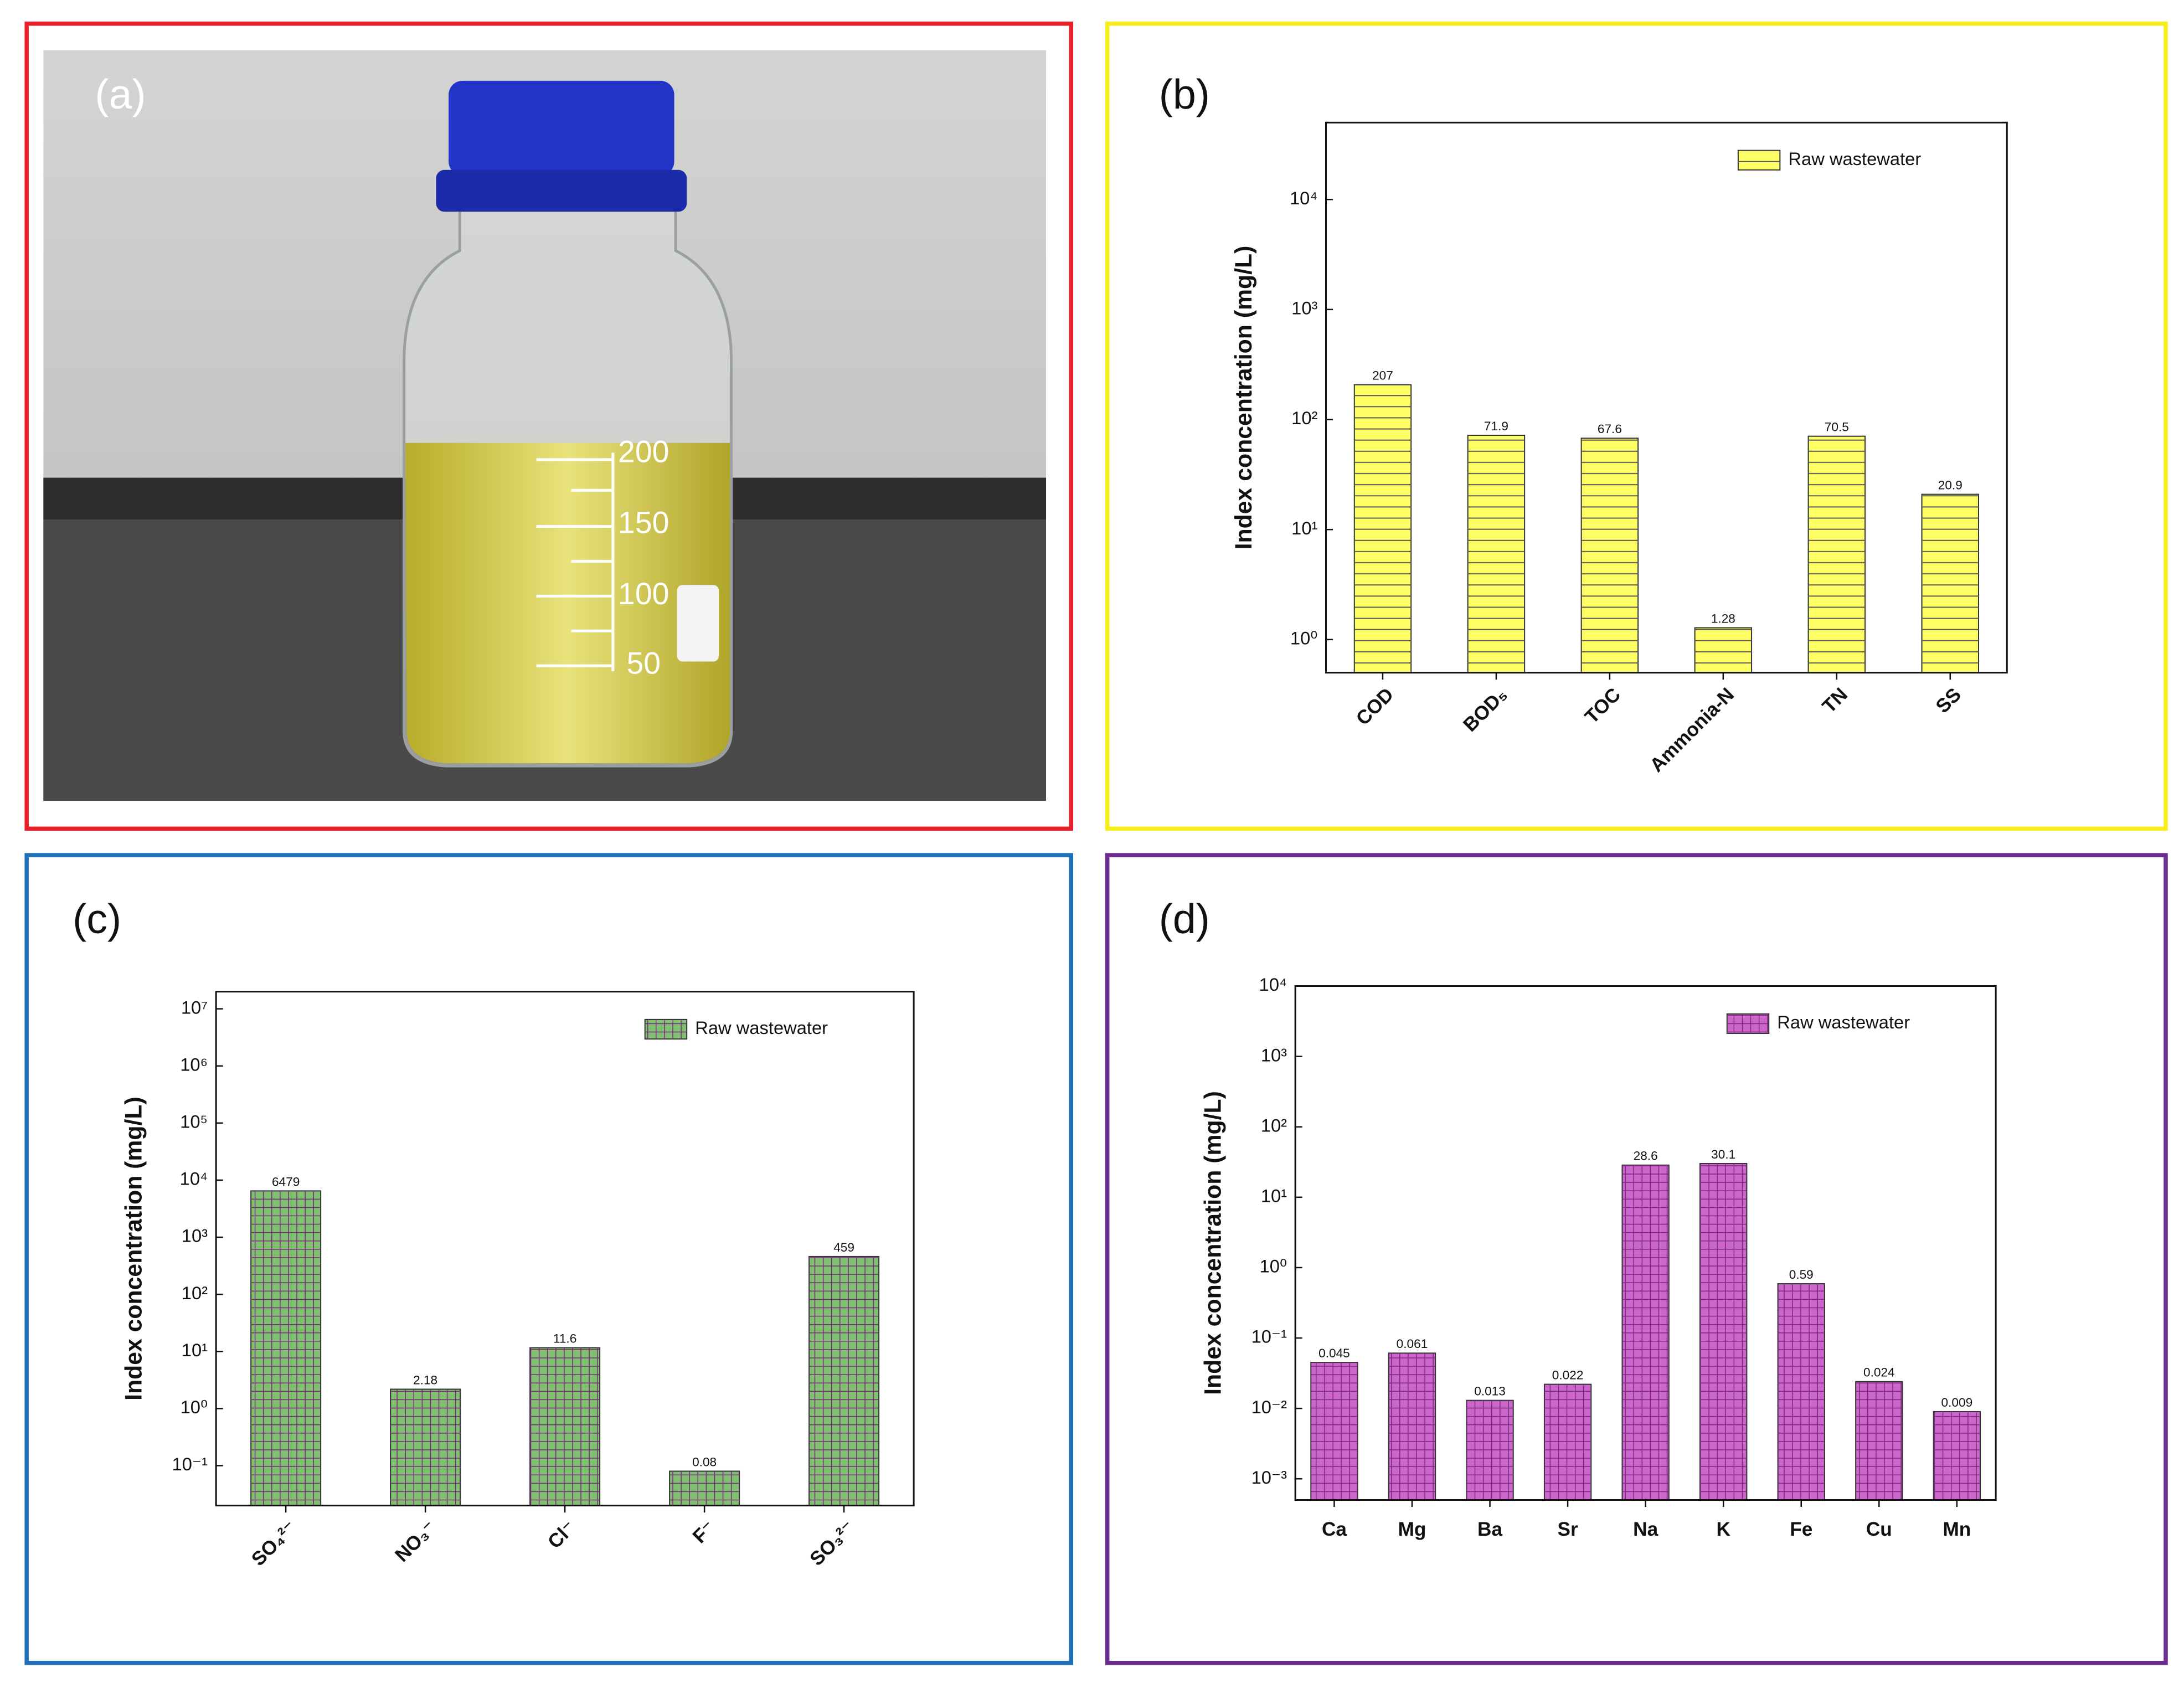 The height and width of the screenshot is (1688, 2184). Describe the element at coordinates (1490, 1391) in the screenshot. I see `value-label: 0.013` at that location.